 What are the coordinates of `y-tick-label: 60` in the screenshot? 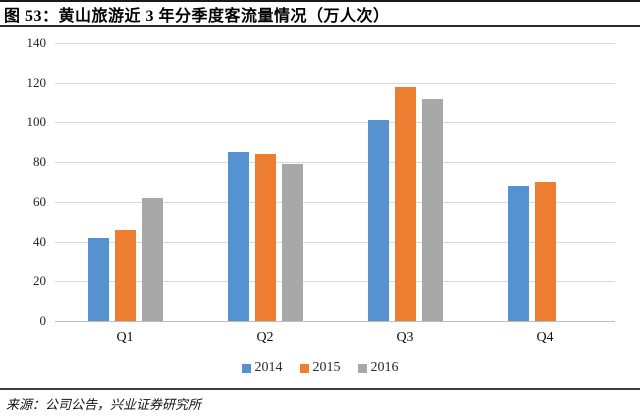 It's located at (39, 201).